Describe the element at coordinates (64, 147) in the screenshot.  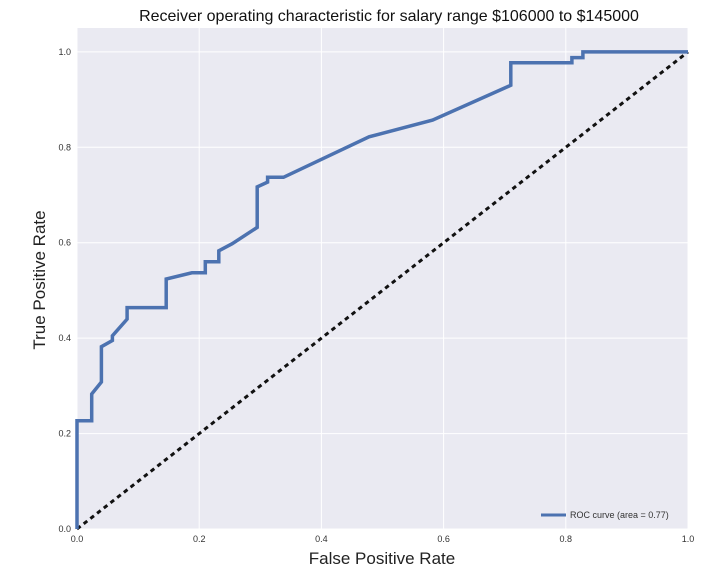
I see `y-tick-label: 0.8` at that location.